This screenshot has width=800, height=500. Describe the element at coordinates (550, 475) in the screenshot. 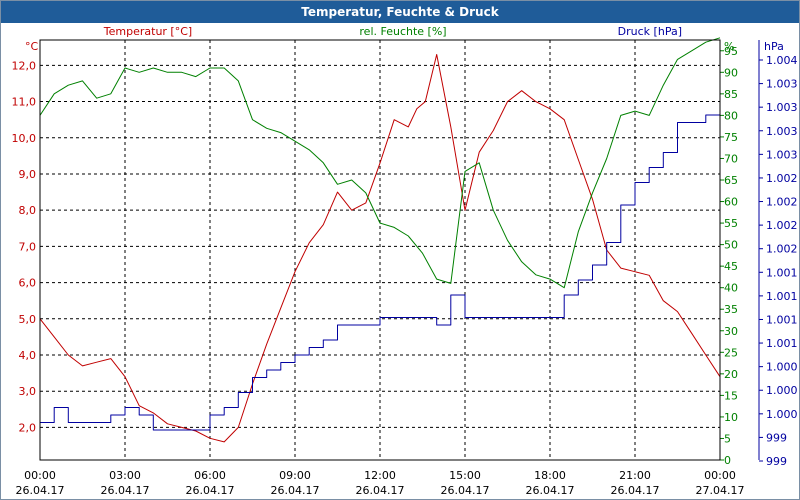

I see `x-tick-time: 18:00` at that location.